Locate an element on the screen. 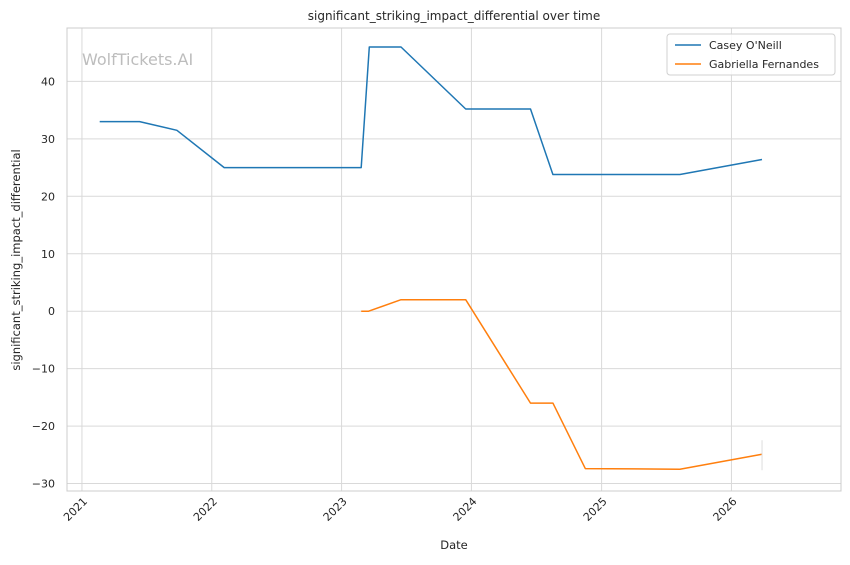 The height and width of the screenshot is (565, 850). x-tick-label: 2023 is located at coordinates (335, 509).